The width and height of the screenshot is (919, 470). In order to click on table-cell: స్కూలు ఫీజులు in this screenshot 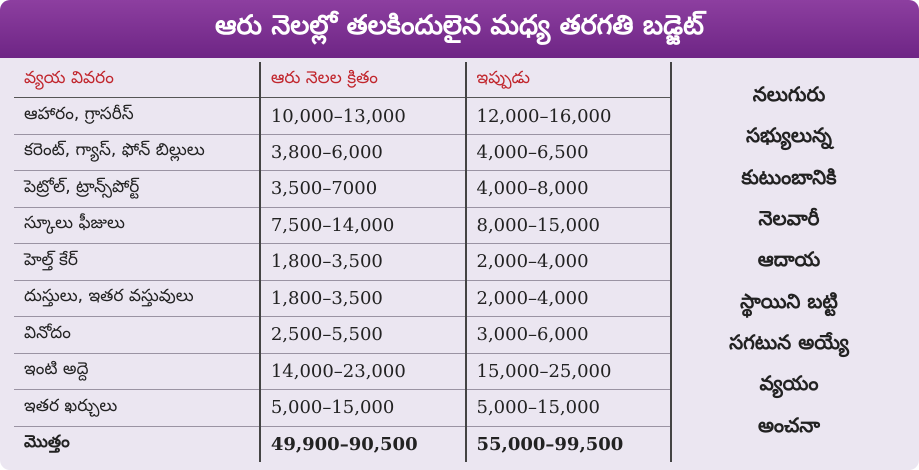, I will do `click(137, 226)`.